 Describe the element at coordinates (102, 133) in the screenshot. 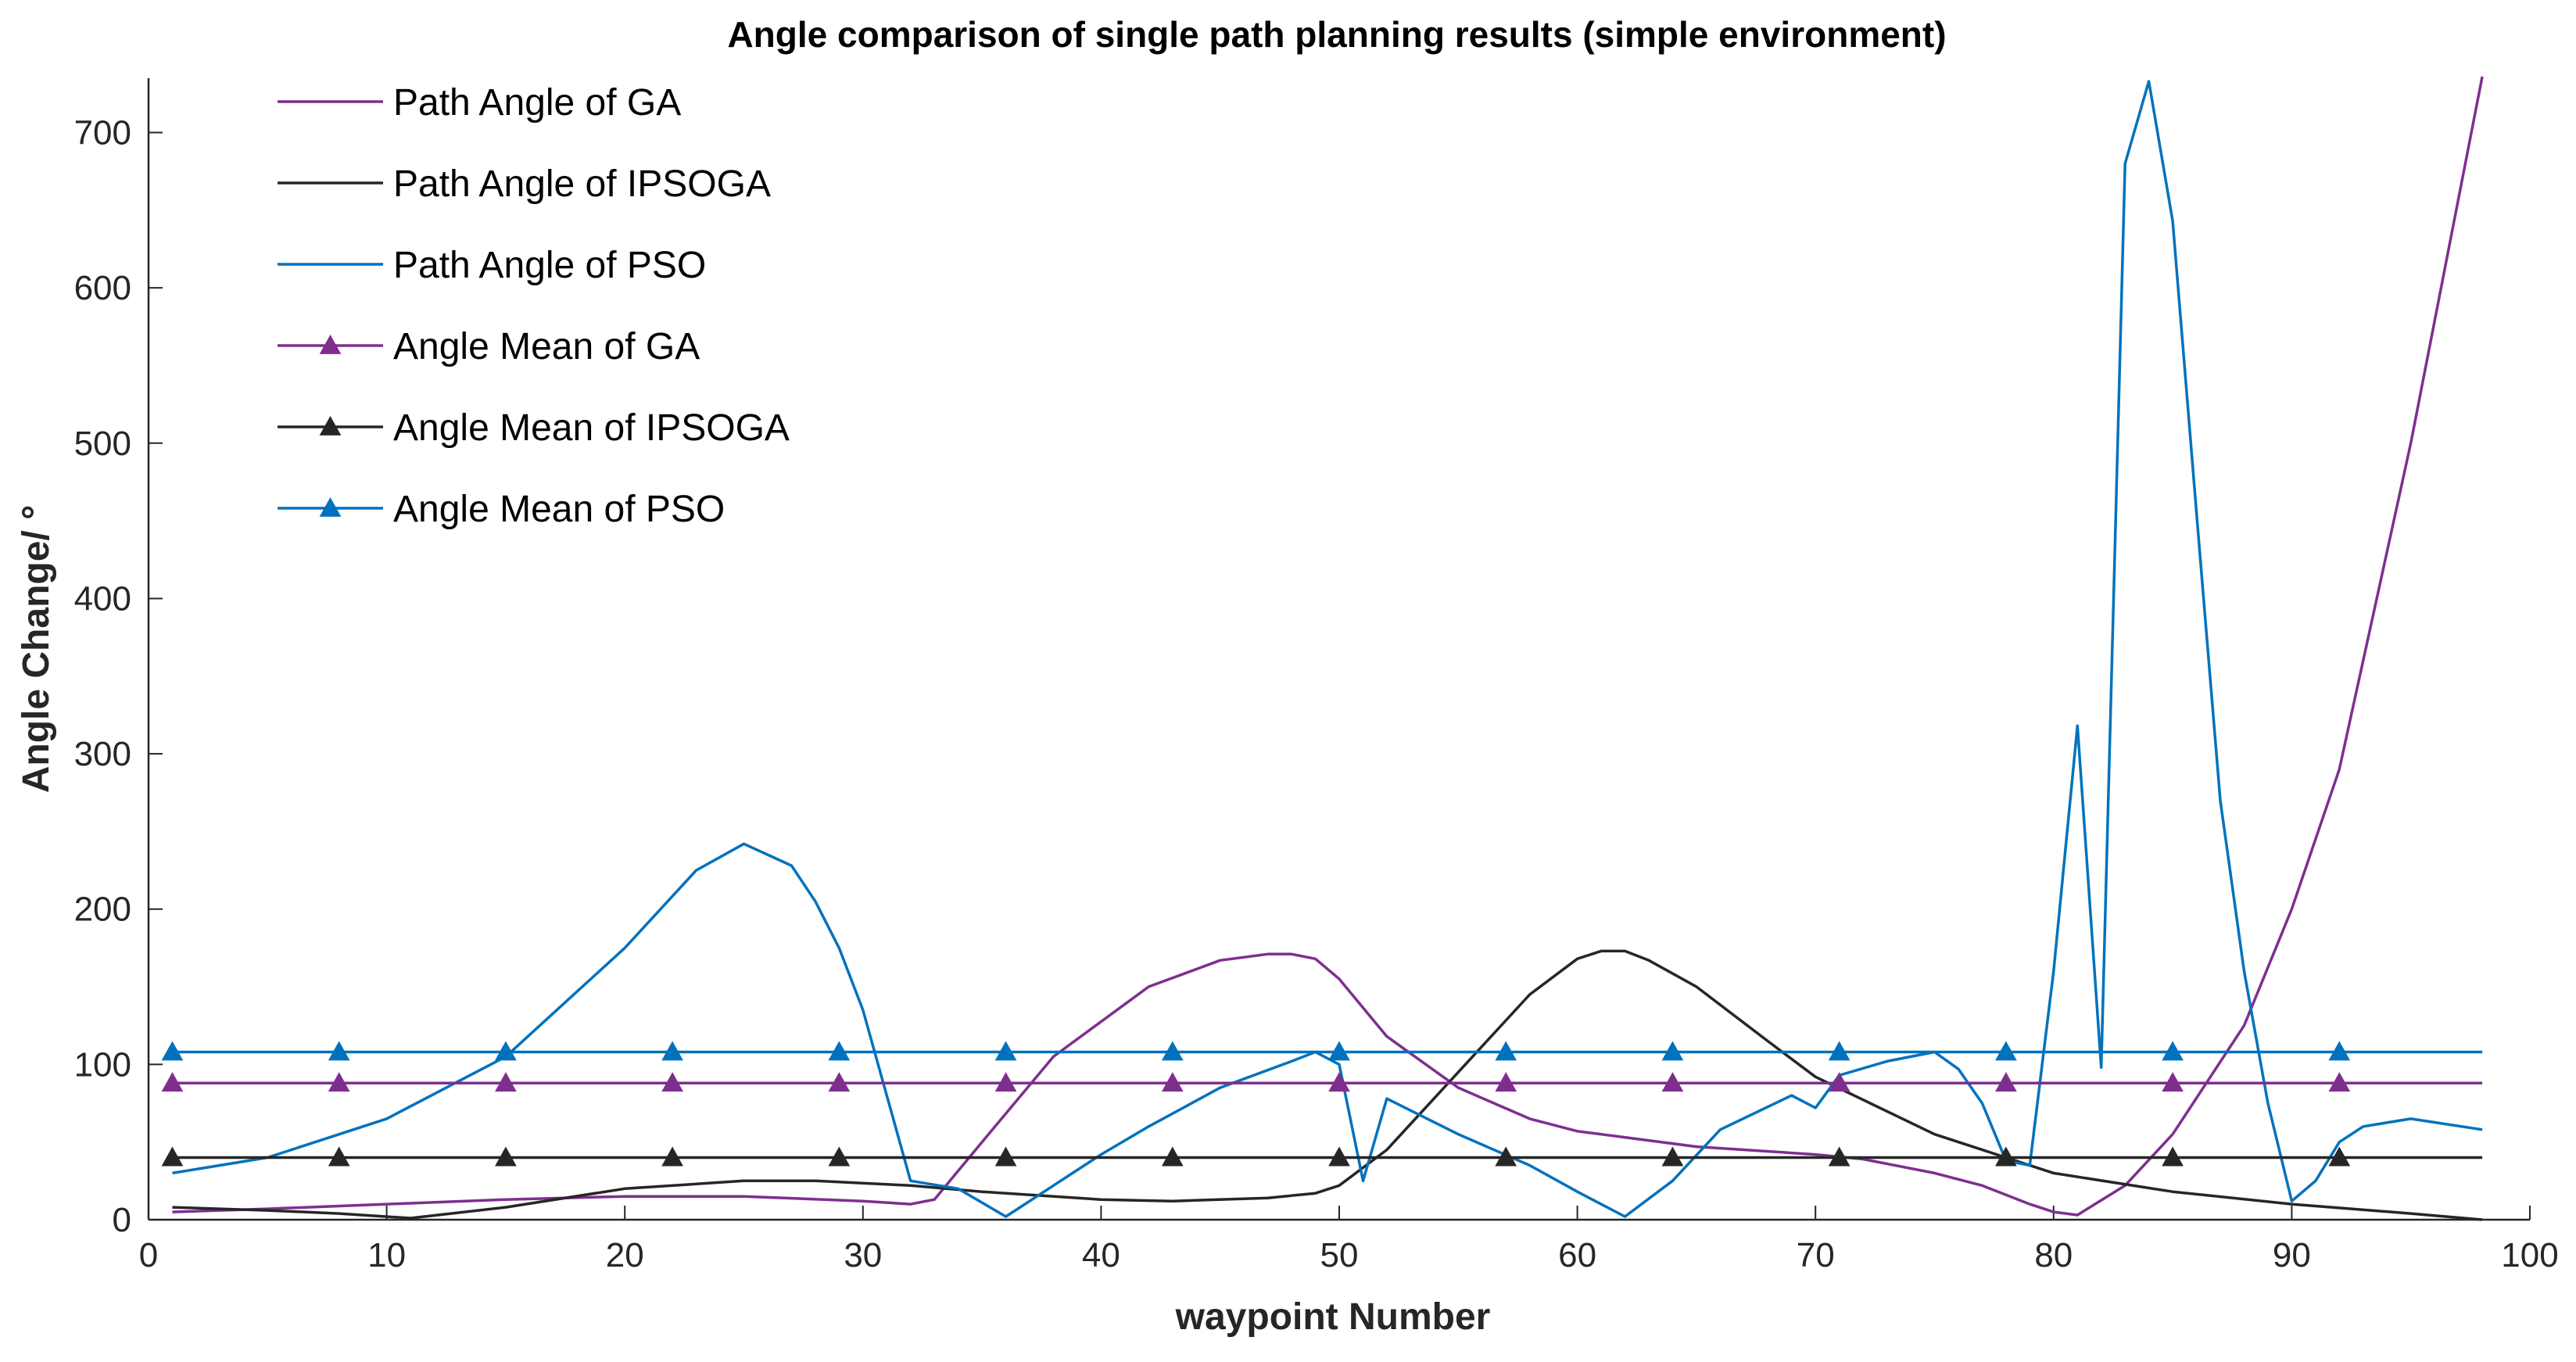

I see `y-tick-label: 700` at that location.